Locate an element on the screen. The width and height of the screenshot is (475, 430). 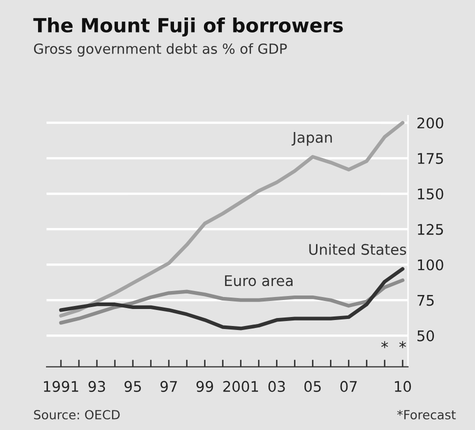
x-tick-label: 93 is located at coordinates (97, 386).